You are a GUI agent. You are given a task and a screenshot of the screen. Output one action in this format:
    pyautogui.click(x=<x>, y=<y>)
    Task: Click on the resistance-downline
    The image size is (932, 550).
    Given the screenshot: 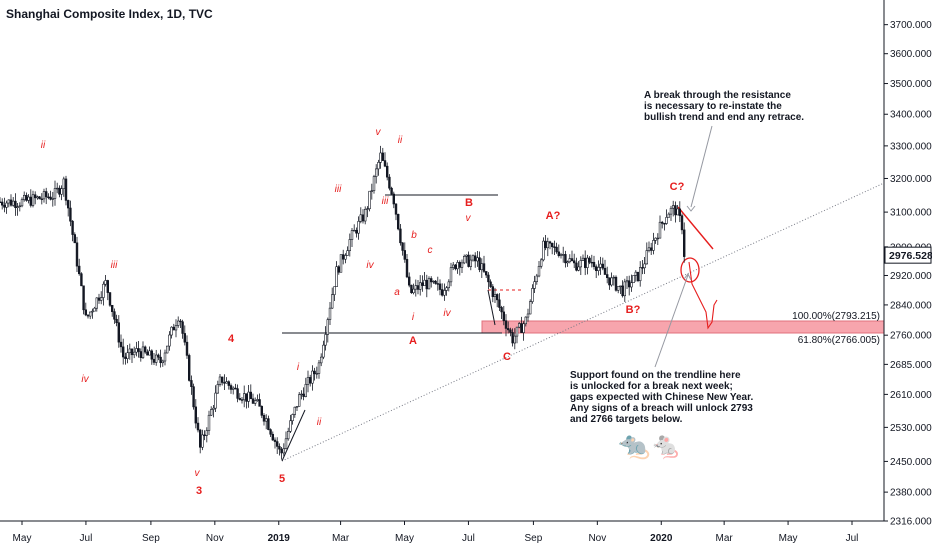 What is the action you would take?
    pyautogui.click(x=695, y=228)
    